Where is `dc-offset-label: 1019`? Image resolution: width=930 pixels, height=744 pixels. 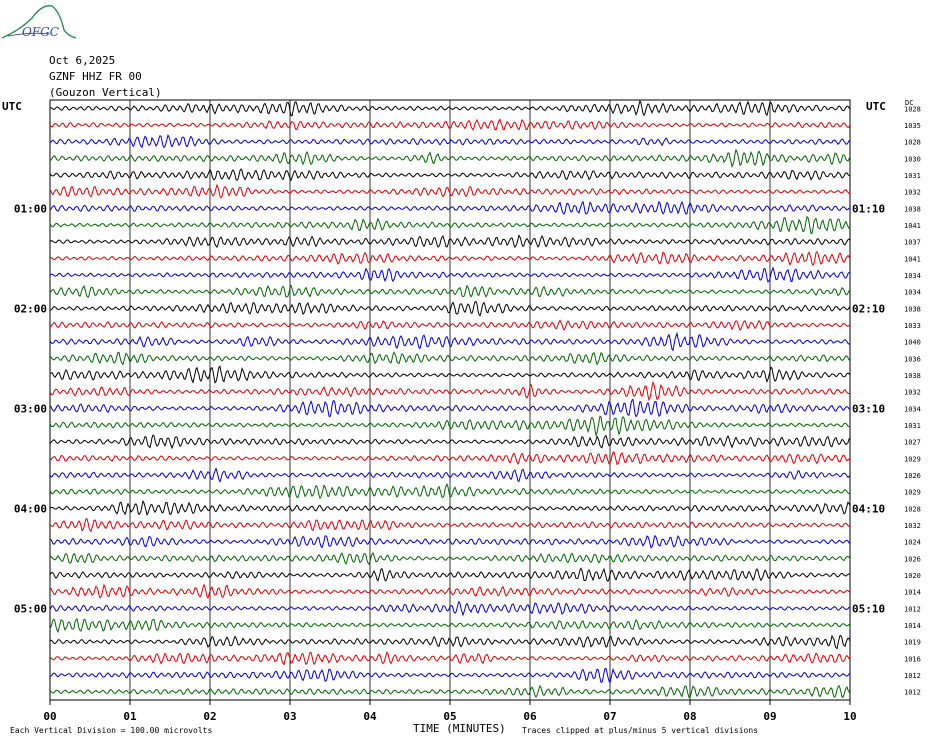
dc-offset-label: 1019 is located at coordinates (912, 643).